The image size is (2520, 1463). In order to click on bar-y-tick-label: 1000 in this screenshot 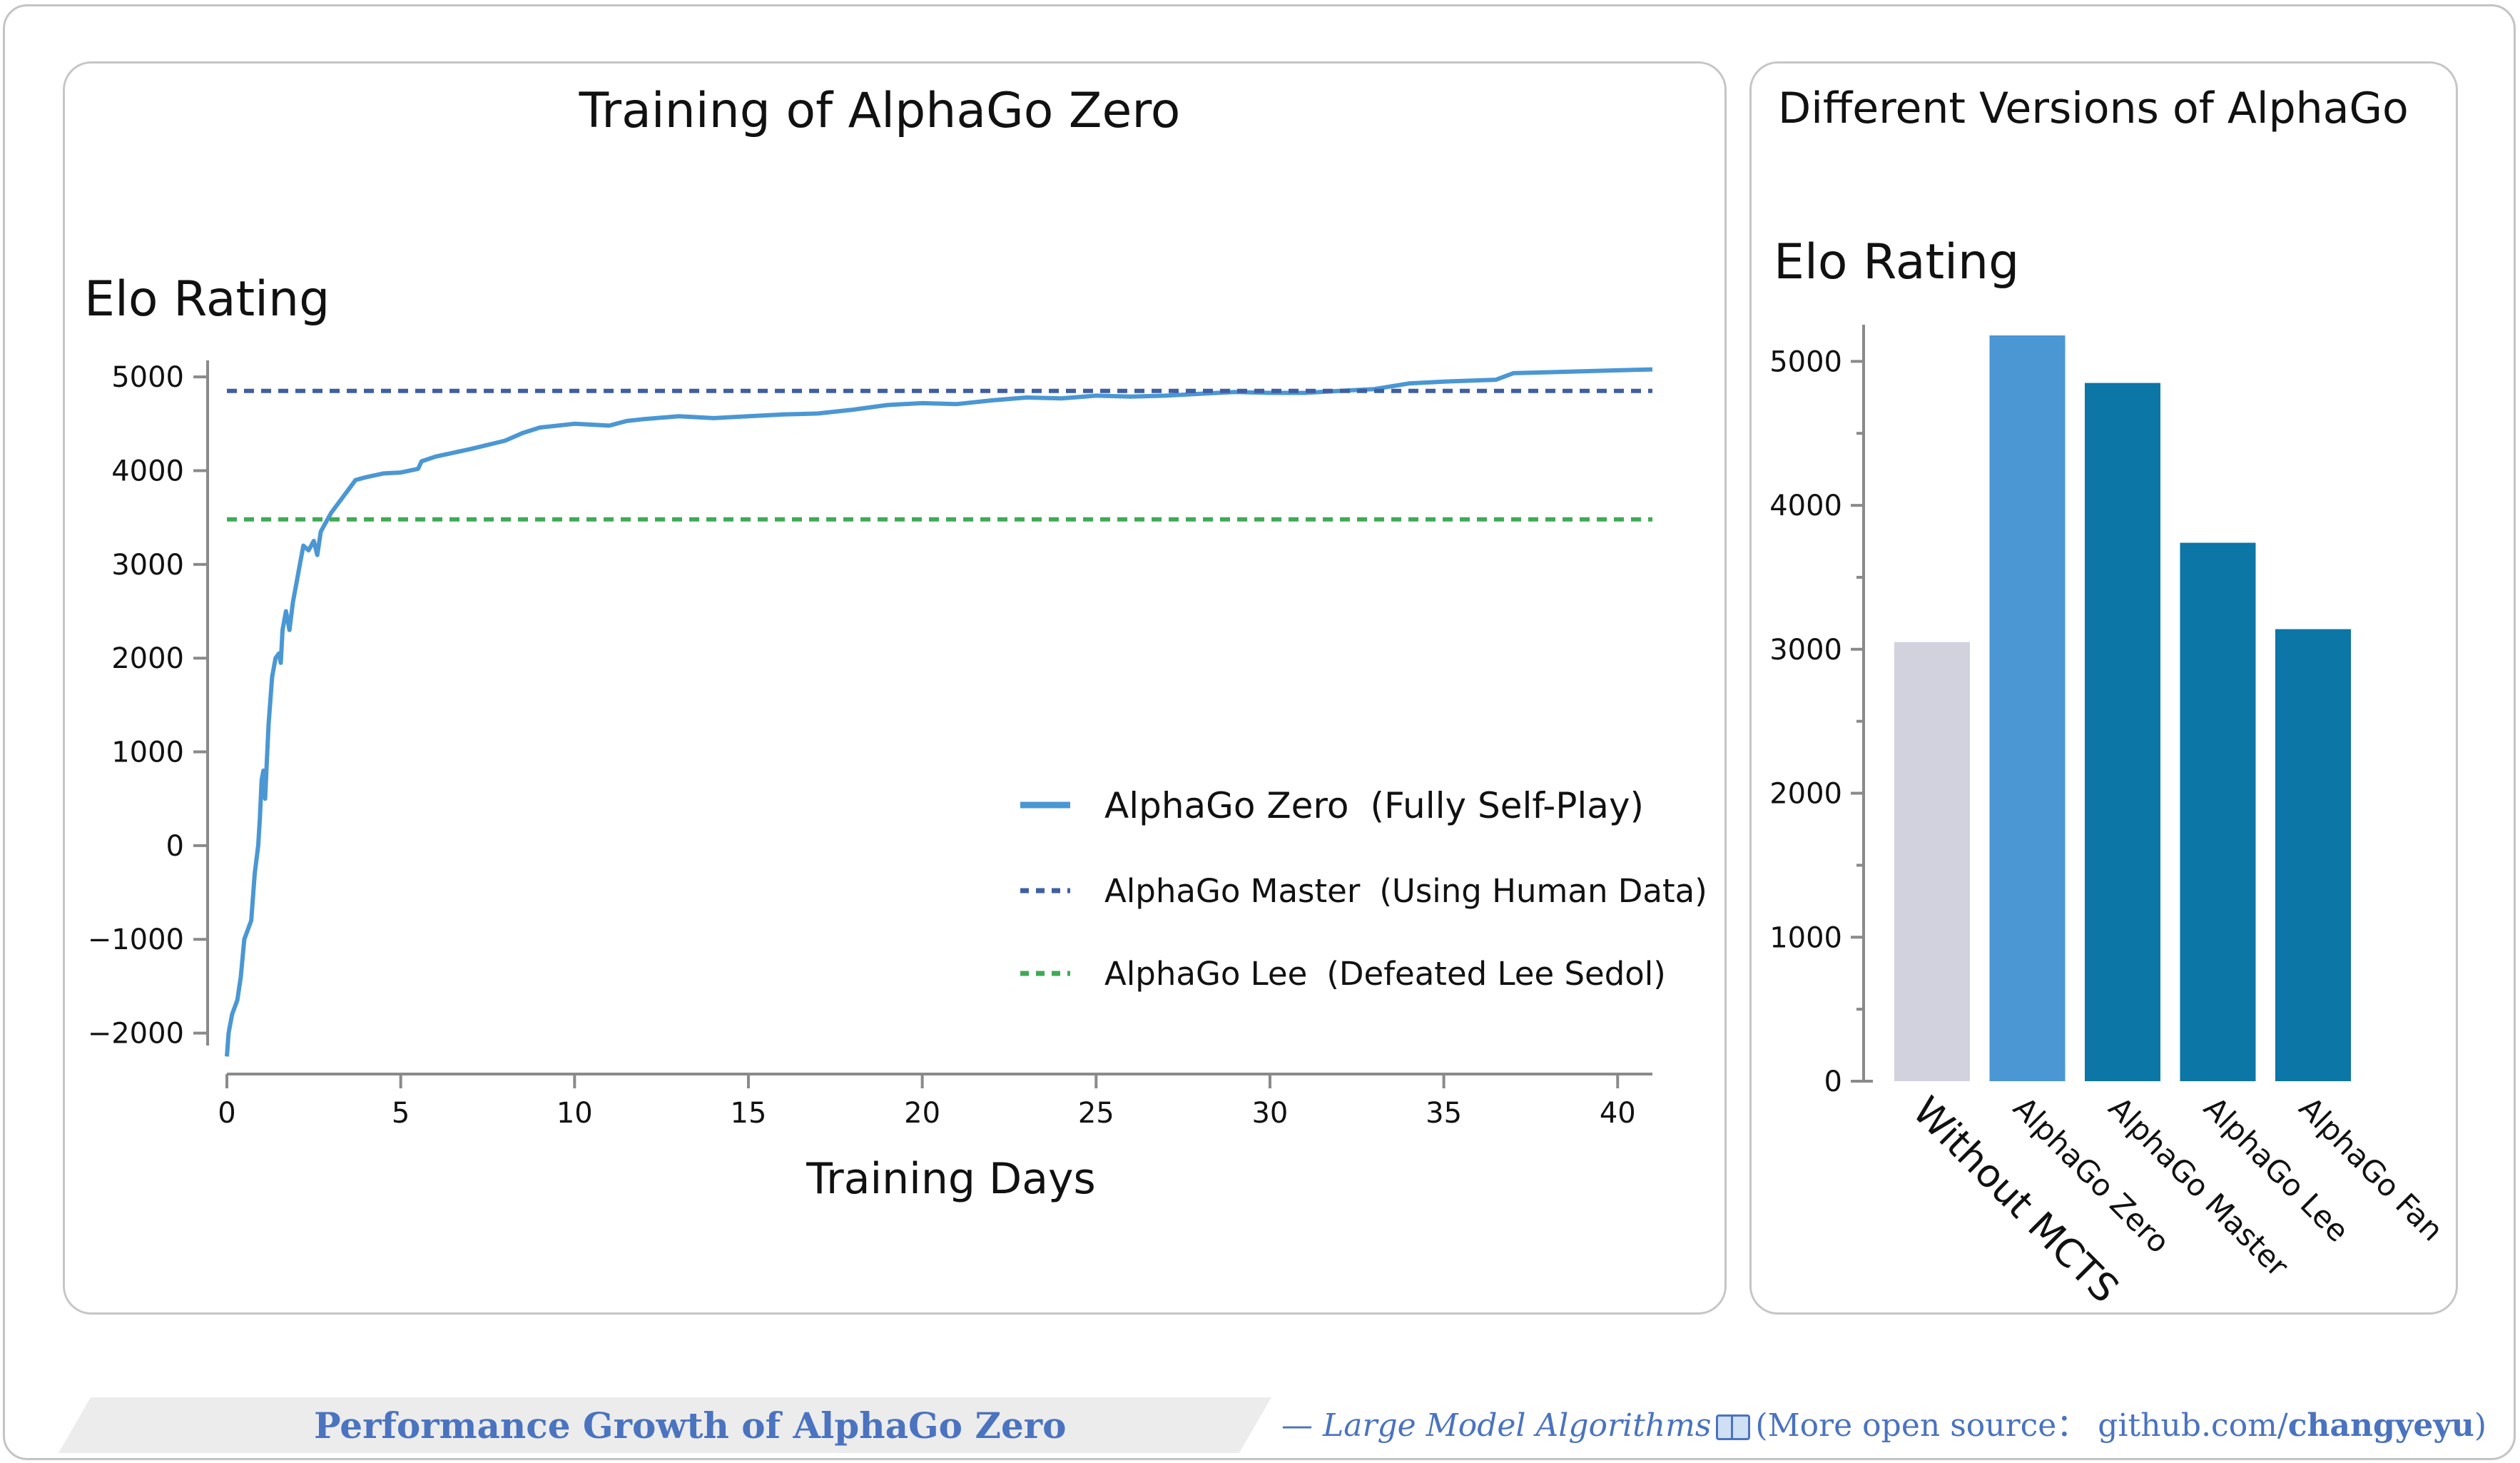, I will do `click(1805, 937)`.